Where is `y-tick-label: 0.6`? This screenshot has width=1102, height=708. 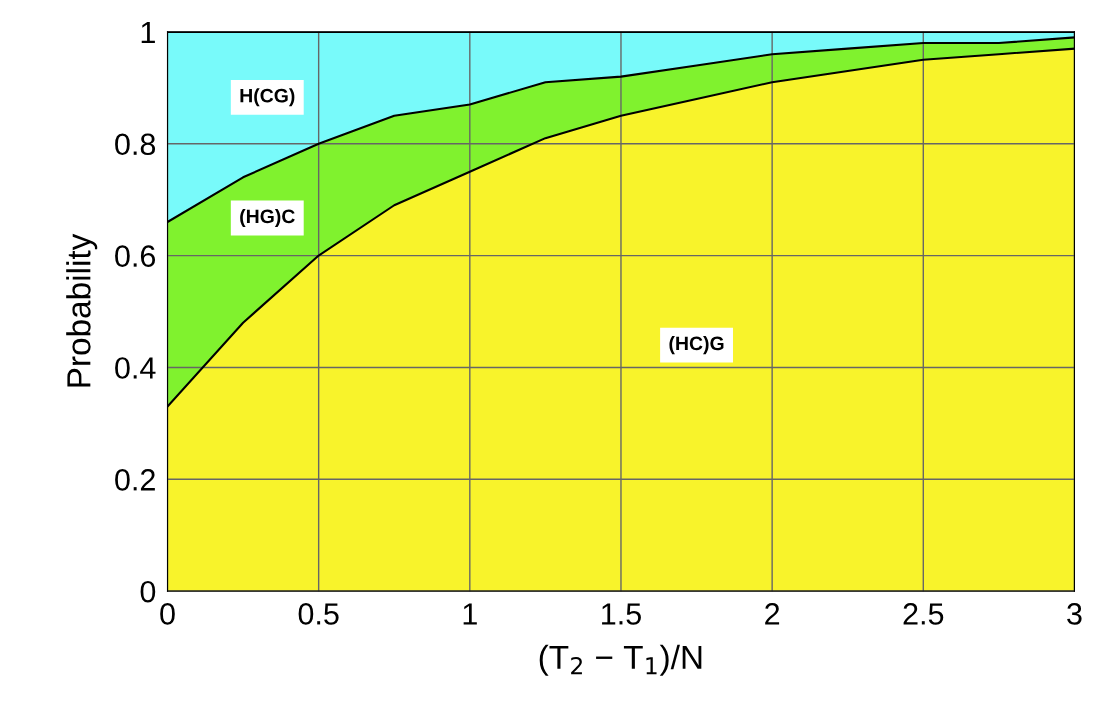
y-tick-label: 0.6 is located at coordinates (135, 256).